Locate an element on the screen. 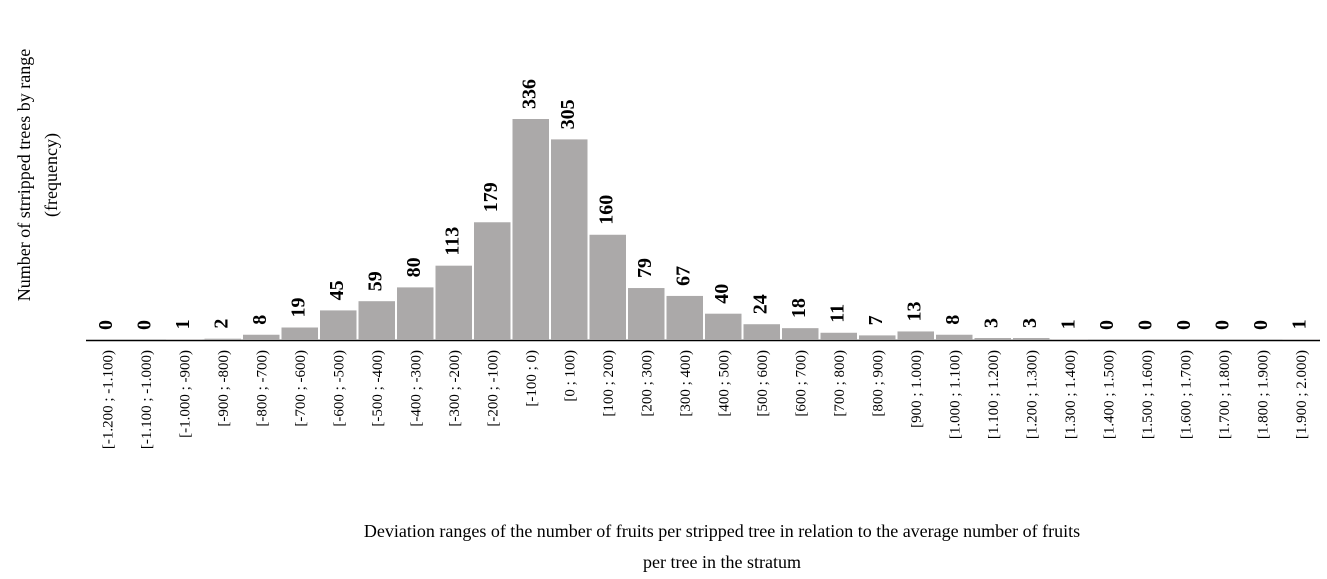  x-tick-label: [-400 ; -300) is located at coordinates (416, 388).